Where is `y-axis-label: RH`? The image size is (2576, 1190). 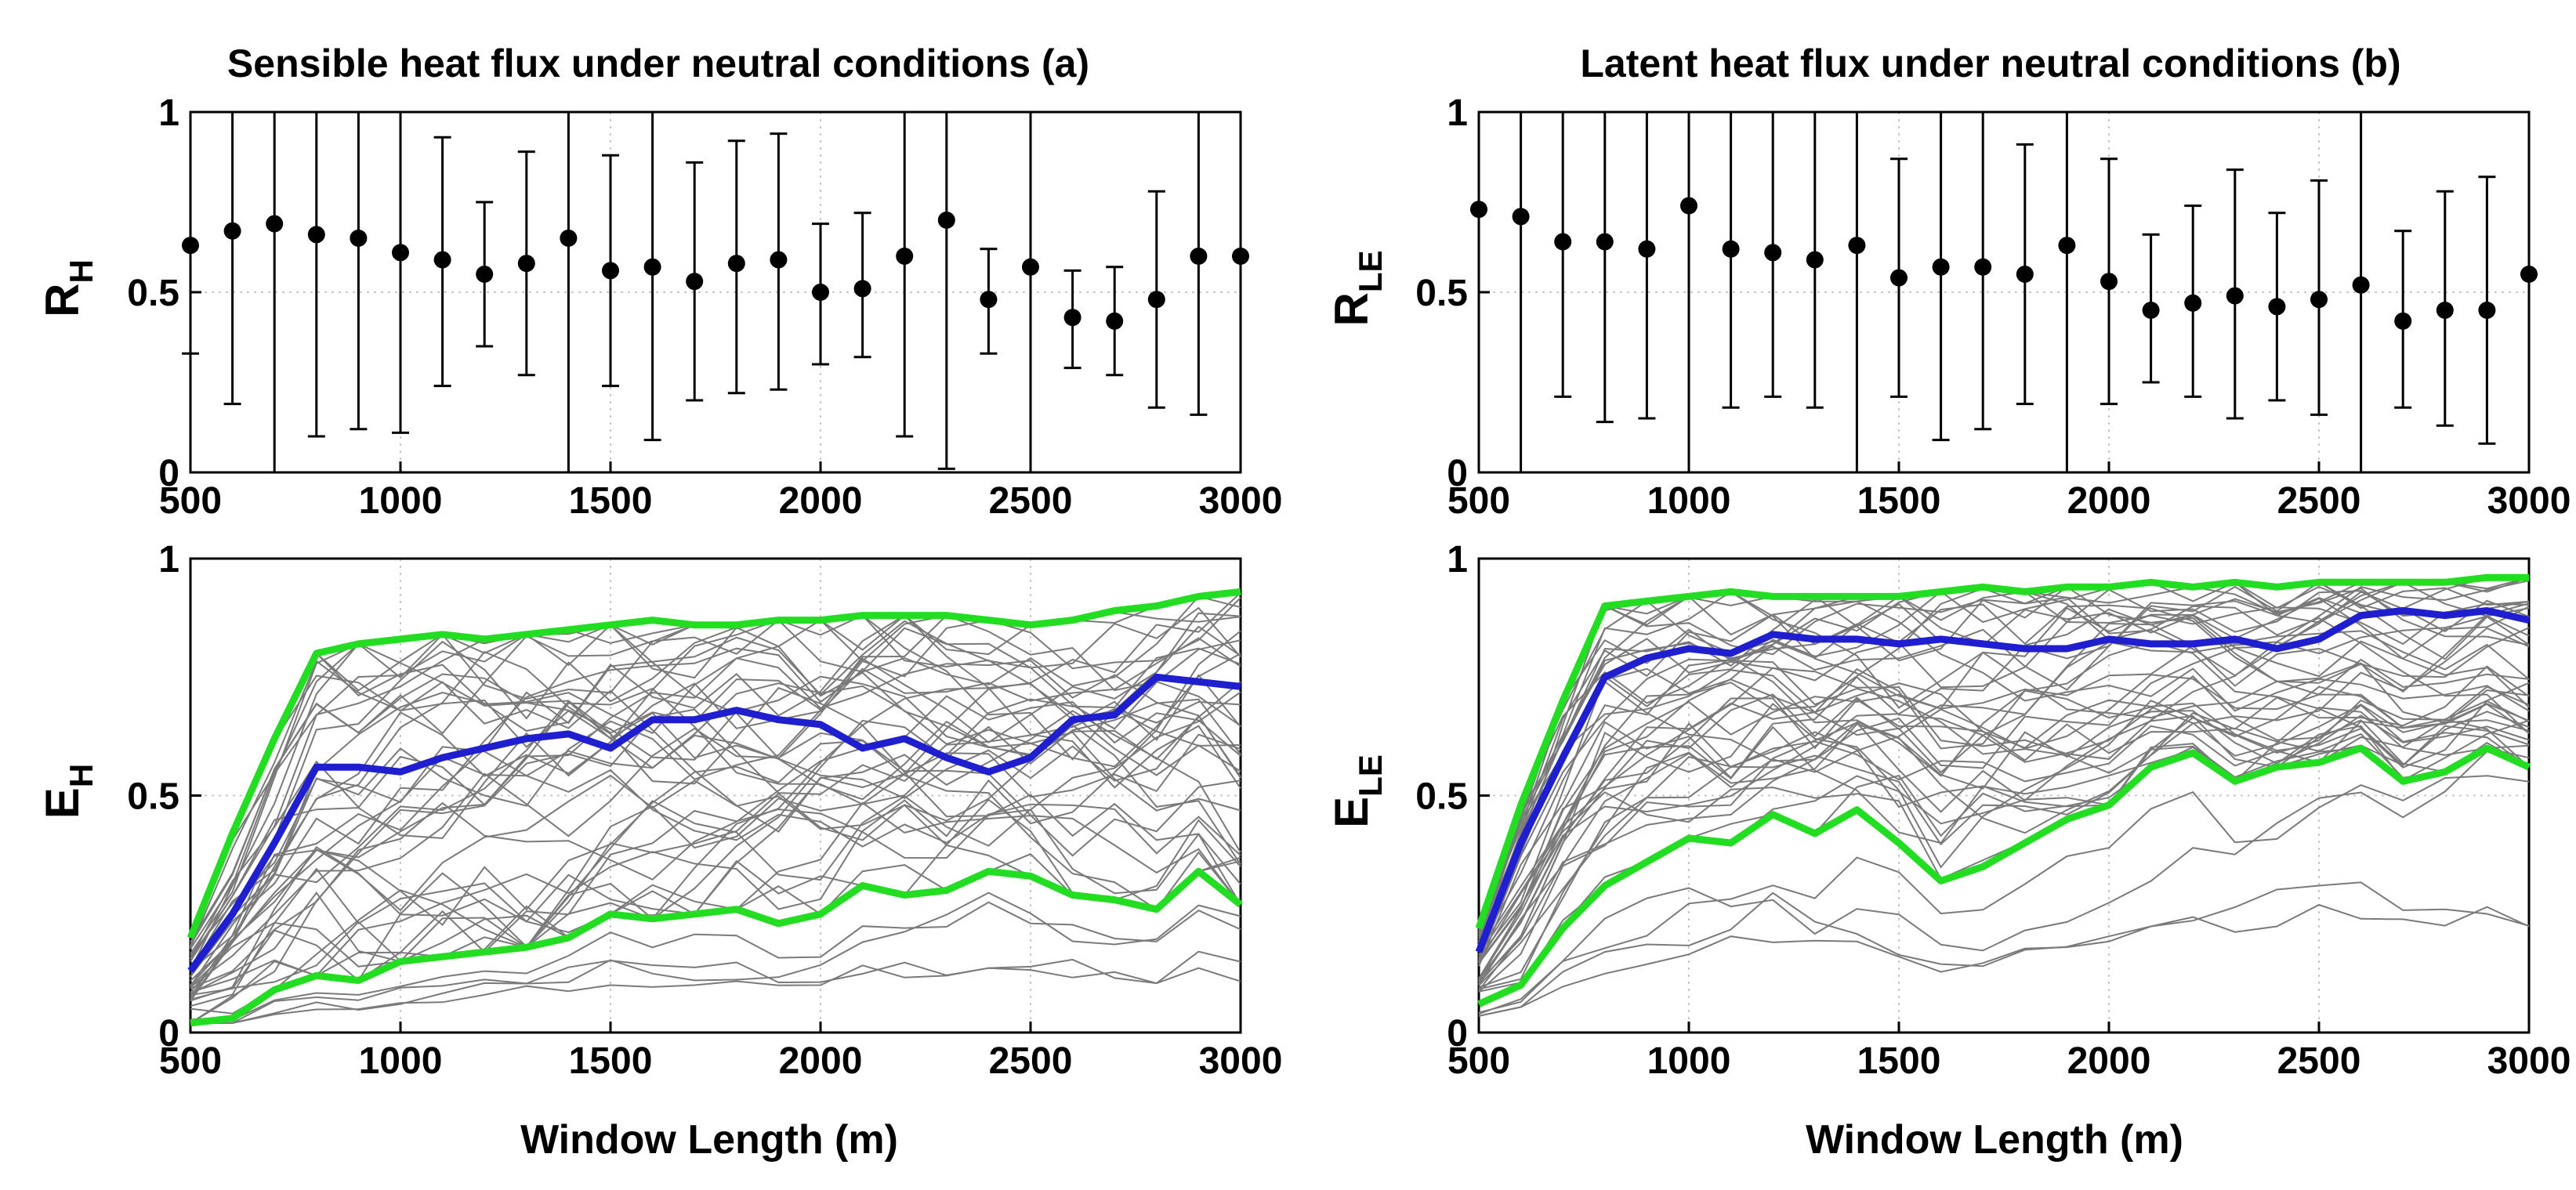
y-axis-label: RH is located at coordinates (68, 288).